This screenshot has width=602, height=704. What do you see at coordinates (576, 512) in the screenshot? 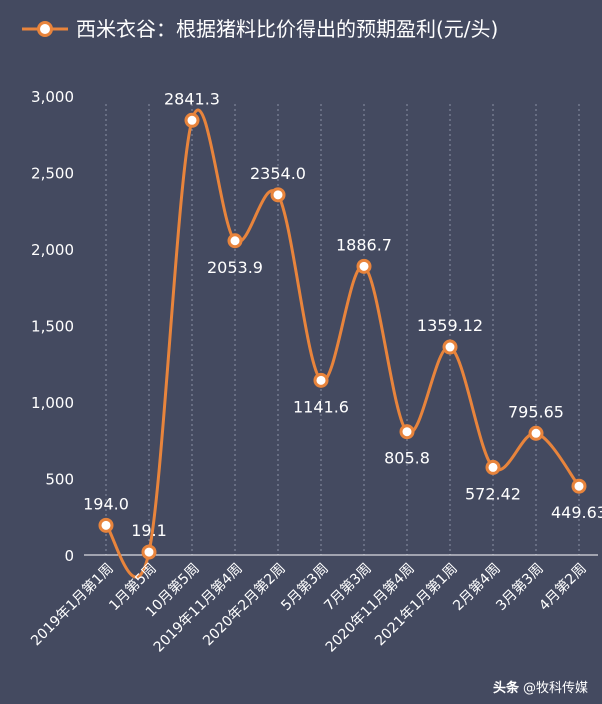
I see `data-label: 449.63` at bounding box center [576, 512].